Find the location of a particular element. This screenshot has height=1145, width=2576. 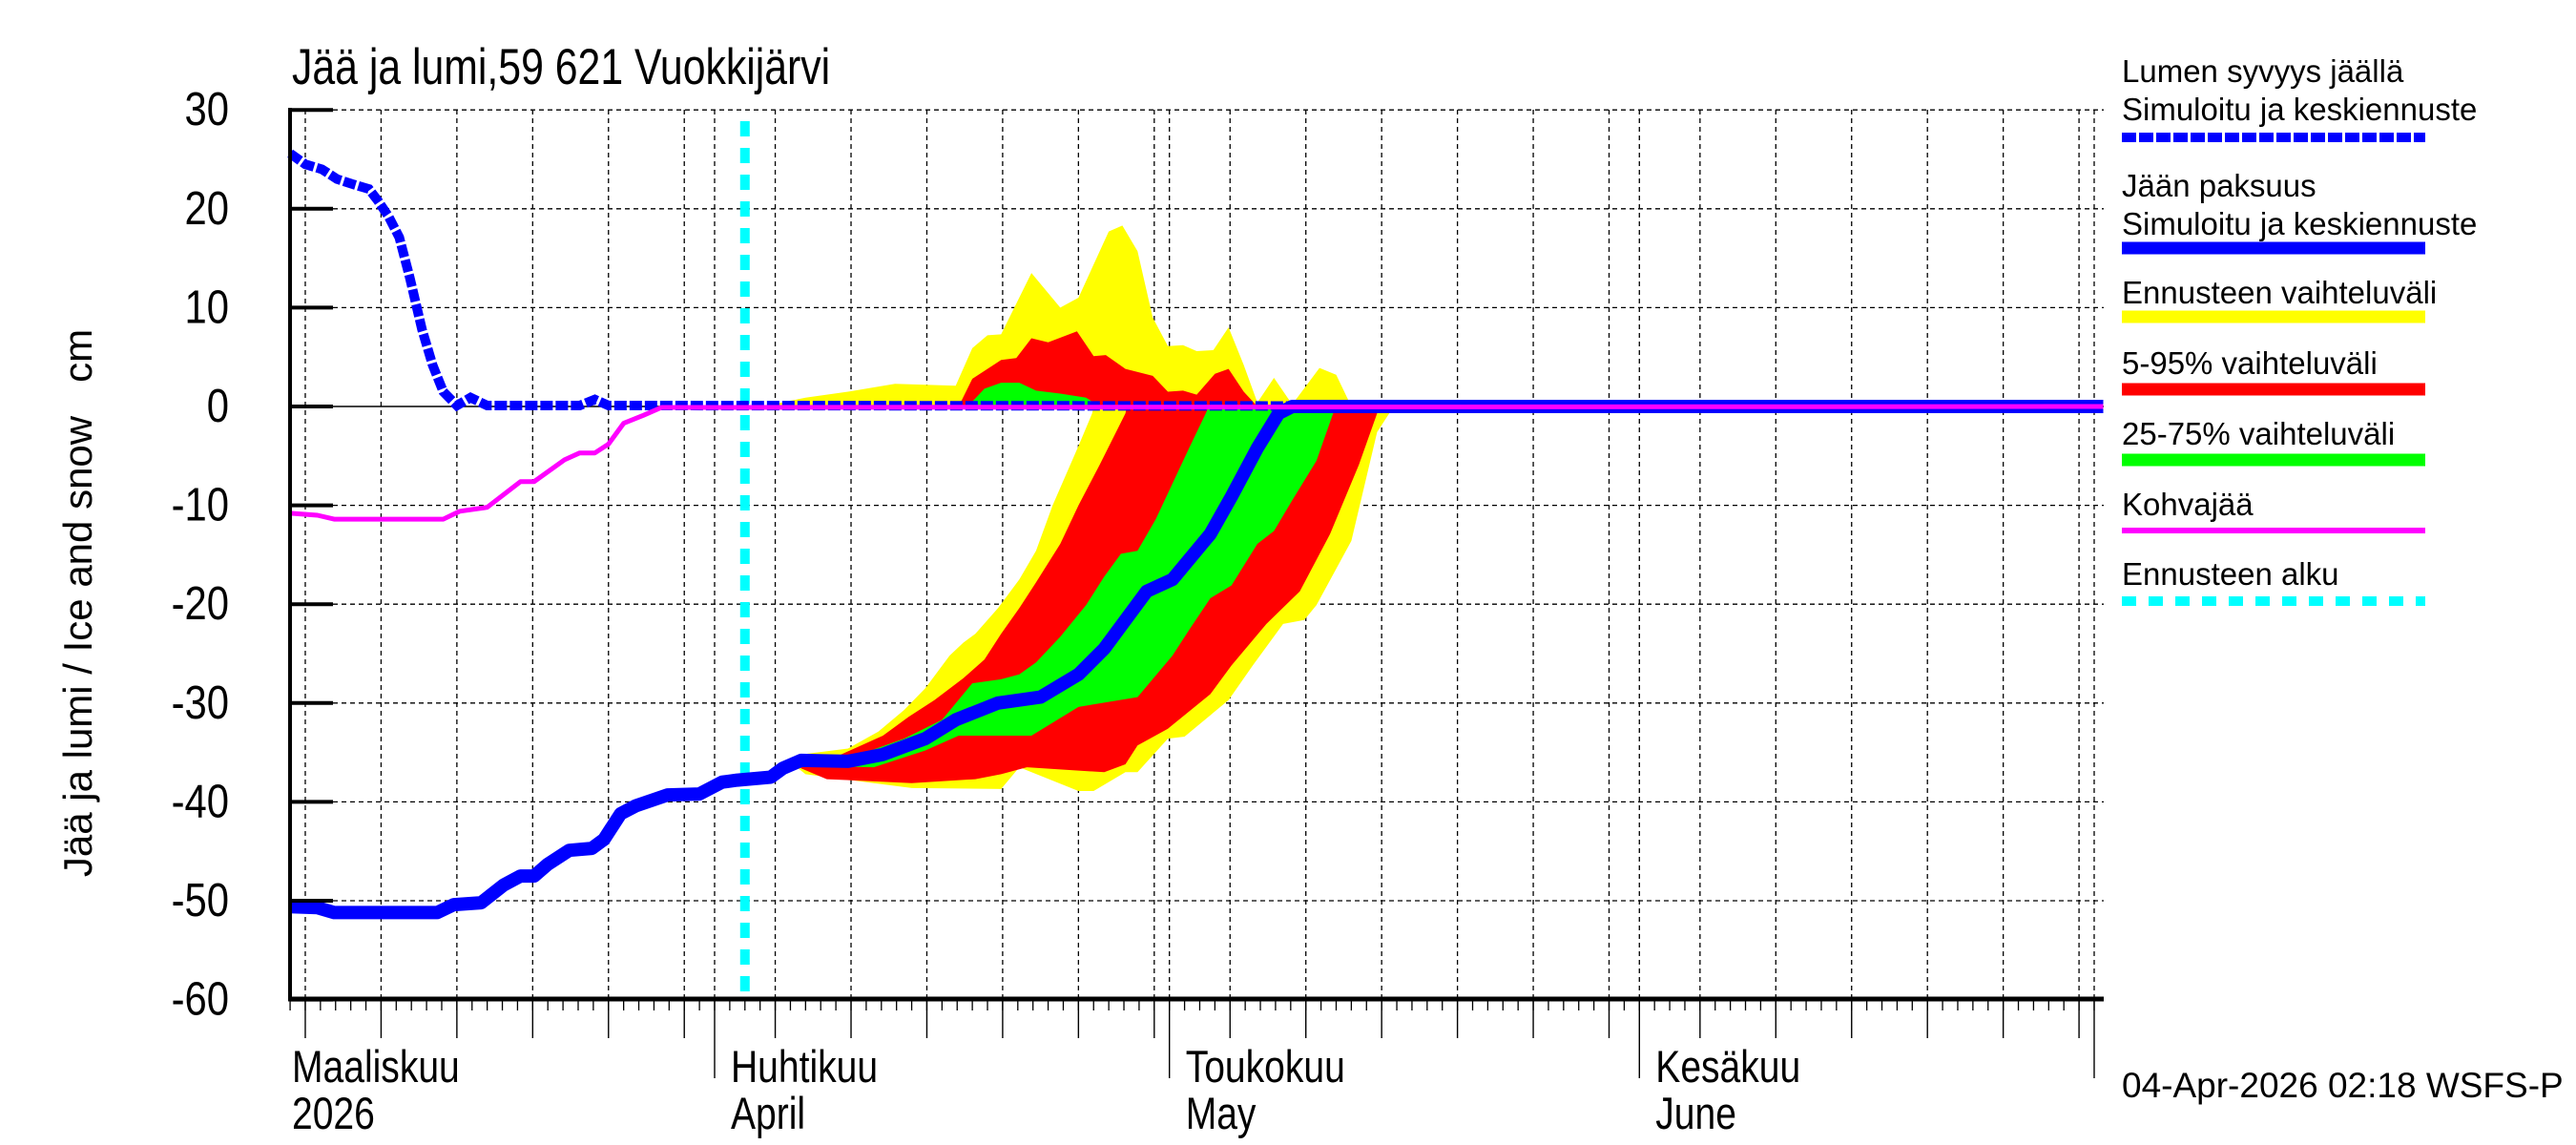

y-tick-label: 0 is located at coordinates (218, 406).